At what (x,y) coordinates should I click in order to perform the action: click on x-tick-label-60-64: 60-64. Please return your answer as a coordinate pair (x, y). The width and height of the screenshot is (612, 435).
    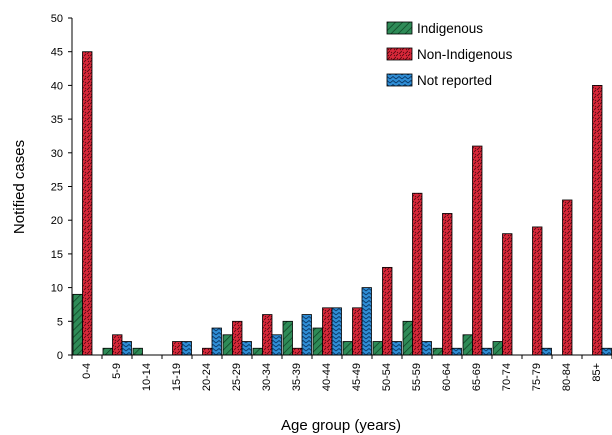
    Looking at the image, I should click on (447, 377).